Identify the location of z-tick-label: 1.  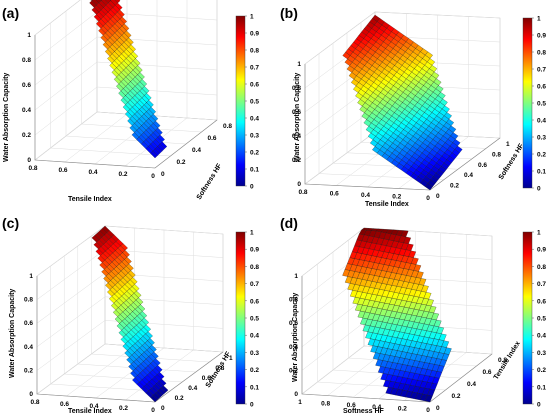
(299, 64).